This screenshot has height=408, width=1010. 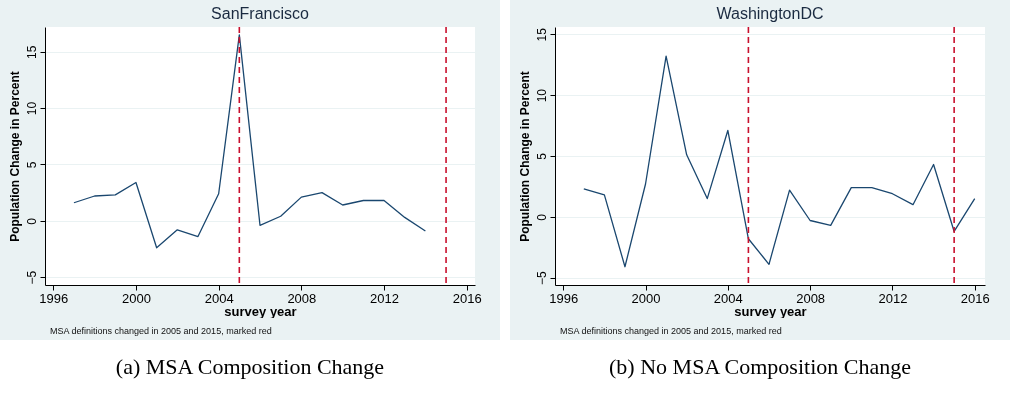 What do you see at coordinates (260, 14) in the screenshot?
I see `chart-title: SanFrancisco` at bounding box center [260, 14].